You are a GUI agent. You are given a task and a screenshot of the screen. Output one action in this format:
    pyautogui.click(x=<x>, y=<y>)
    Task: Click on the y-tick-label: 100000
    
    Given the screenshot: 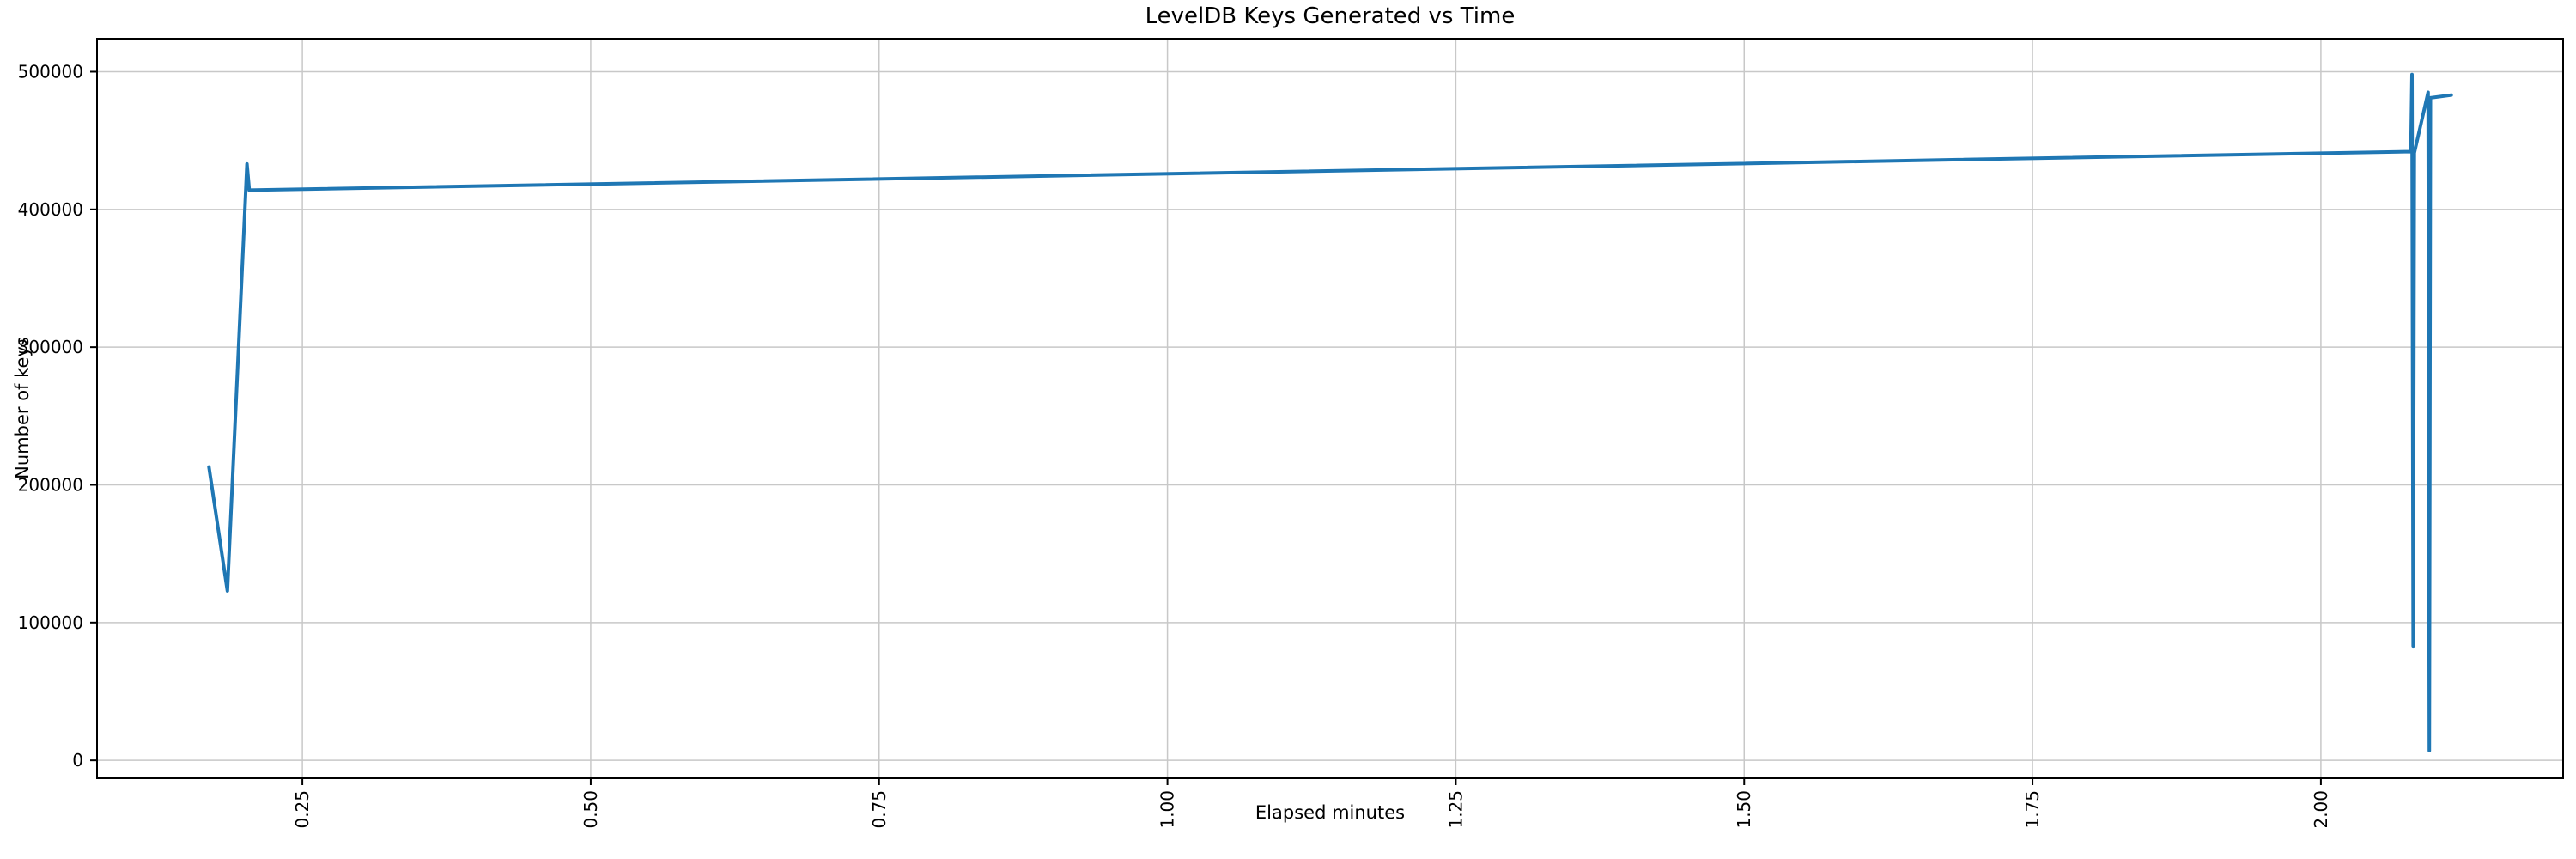 What is the action you would take?
    pyautogui.click(x=50, y=623)
    